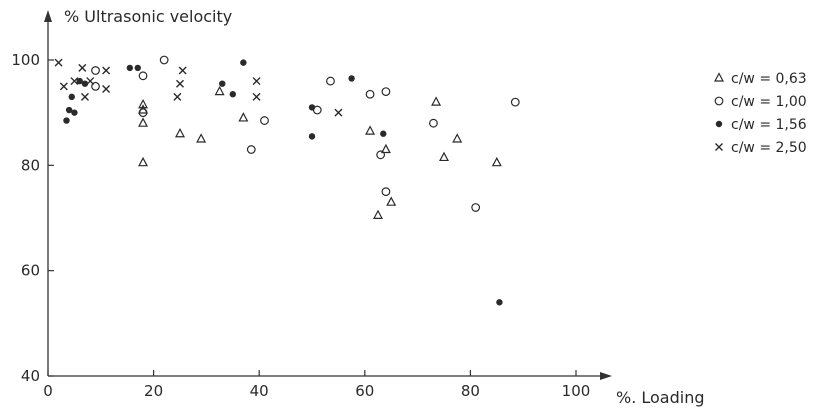  Describe the element at coordinates (470, 391) in the screenshot. I see `x-tick-label: 80` at that location.